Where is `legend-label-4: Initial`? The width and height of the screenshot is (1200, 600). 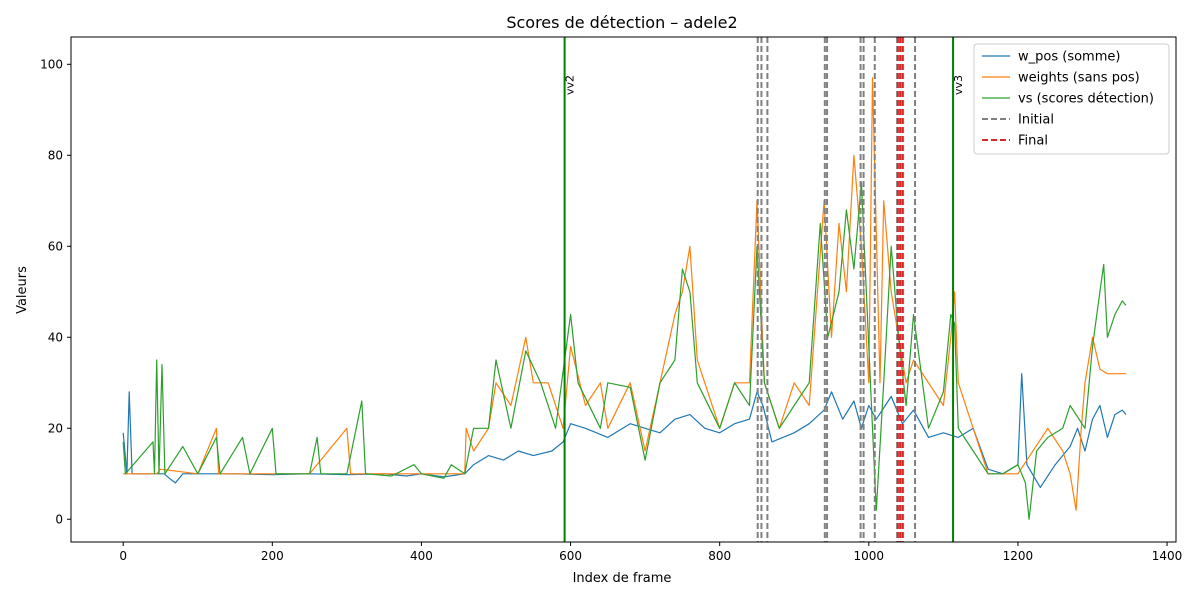
legend-label-4: Initial is located at coordinates (1036, 120).